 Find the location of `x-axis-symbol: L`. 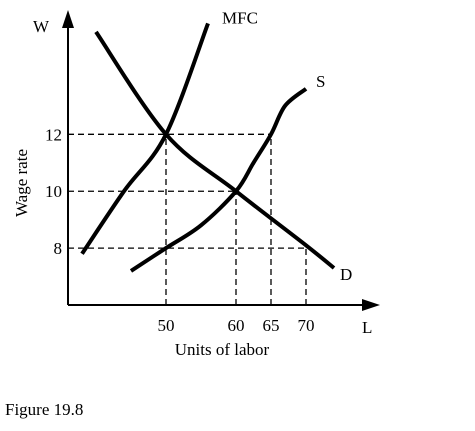

x-axis-symbol: L is located at coordinates (367, 327).